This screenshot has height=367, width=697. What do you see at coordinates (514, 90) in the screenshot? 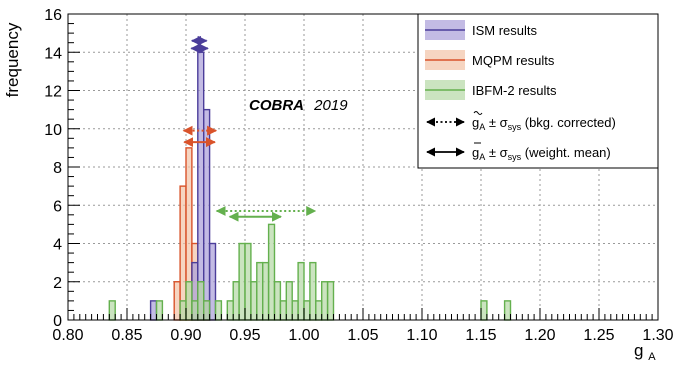
I see `legend-label: IBFM-2 results` at bounding box center [514, 90].